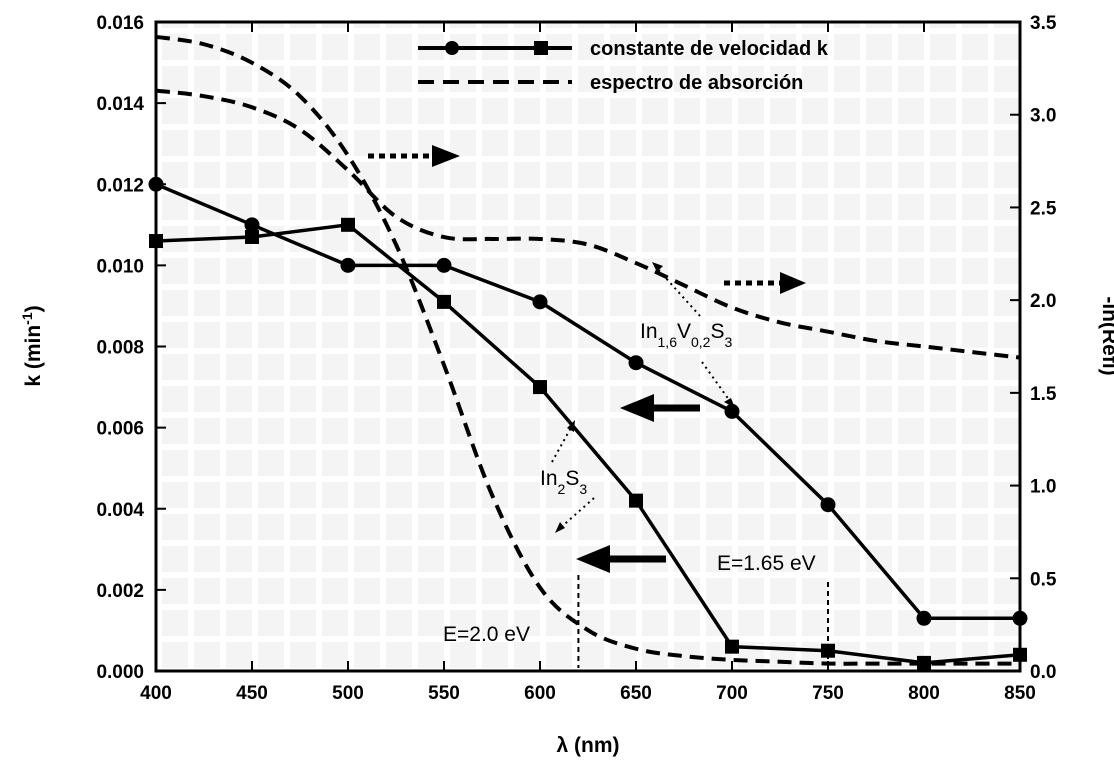  What do you see at coordinates (1020, 693) in the screenshot?
I see `x-tick-label: 850` at bounding box center [1020, 693].